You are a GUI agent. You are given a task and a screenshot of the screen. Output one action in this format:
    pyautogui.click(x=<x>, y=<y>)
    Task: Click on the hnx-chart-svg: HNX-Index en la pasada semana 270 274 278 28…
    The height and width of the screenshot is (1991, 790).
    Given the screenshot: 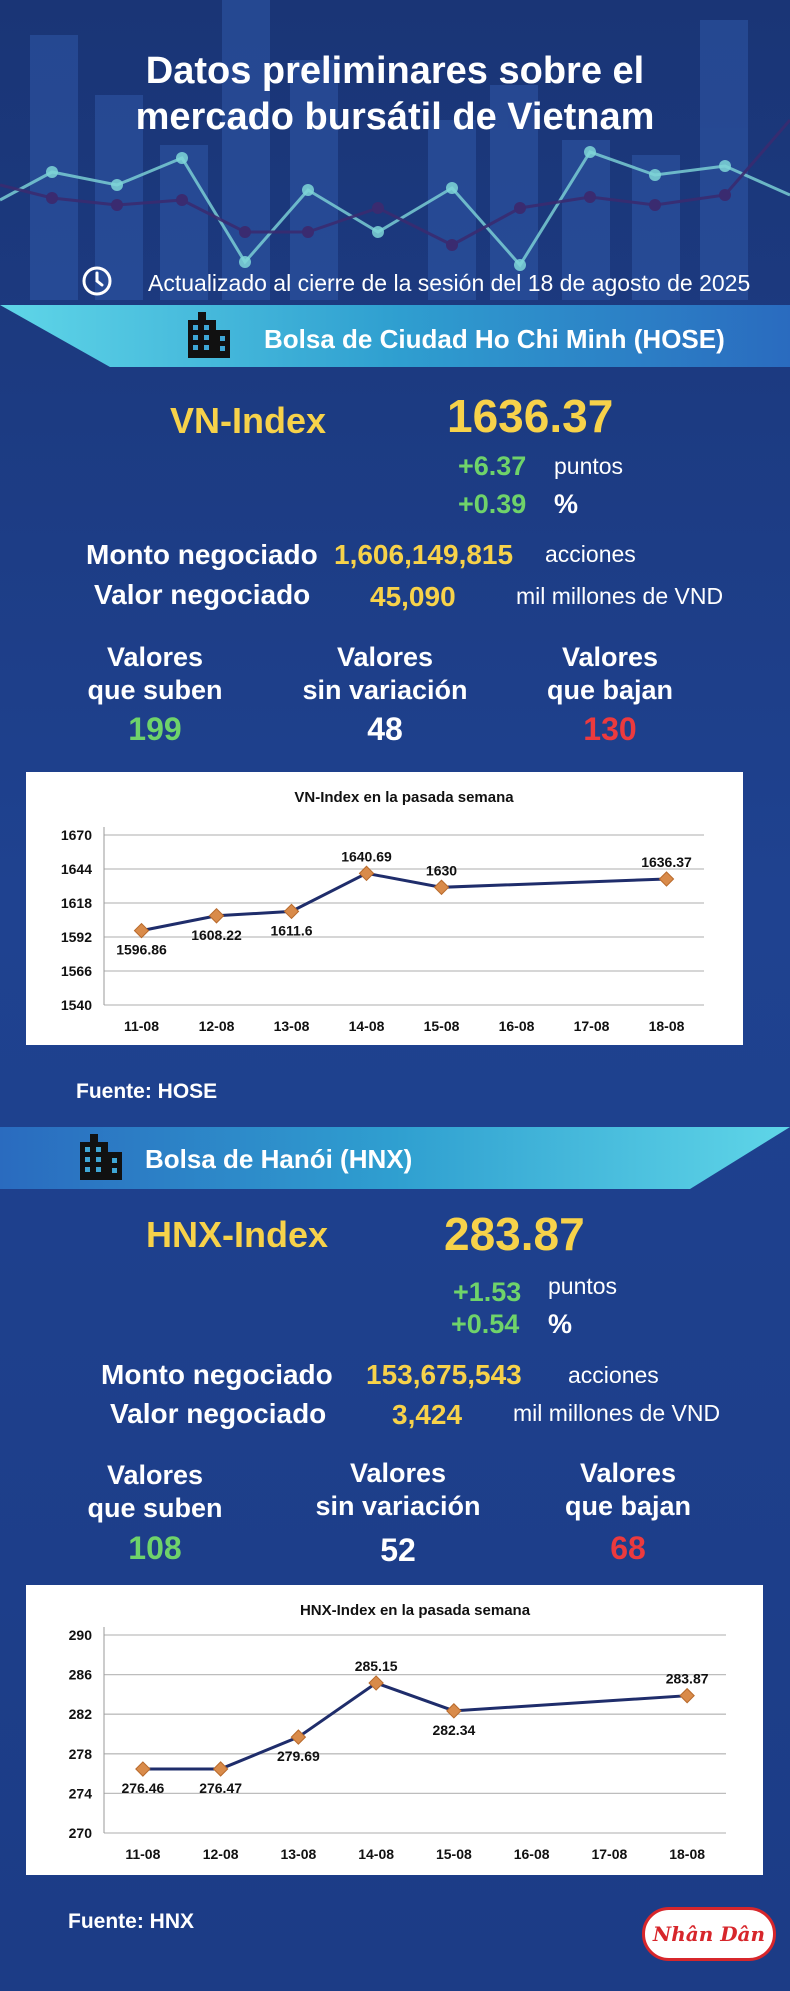 What is the action you would take?
    pyautogui.click(x=397, y=1732)
    